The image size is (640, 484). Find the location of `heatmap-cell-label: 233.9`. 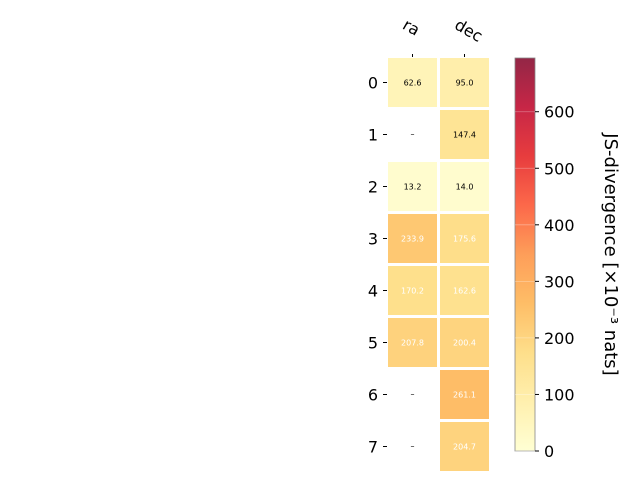

heatmap-cell-label: 233.9 is located at coordinates (412, 239).